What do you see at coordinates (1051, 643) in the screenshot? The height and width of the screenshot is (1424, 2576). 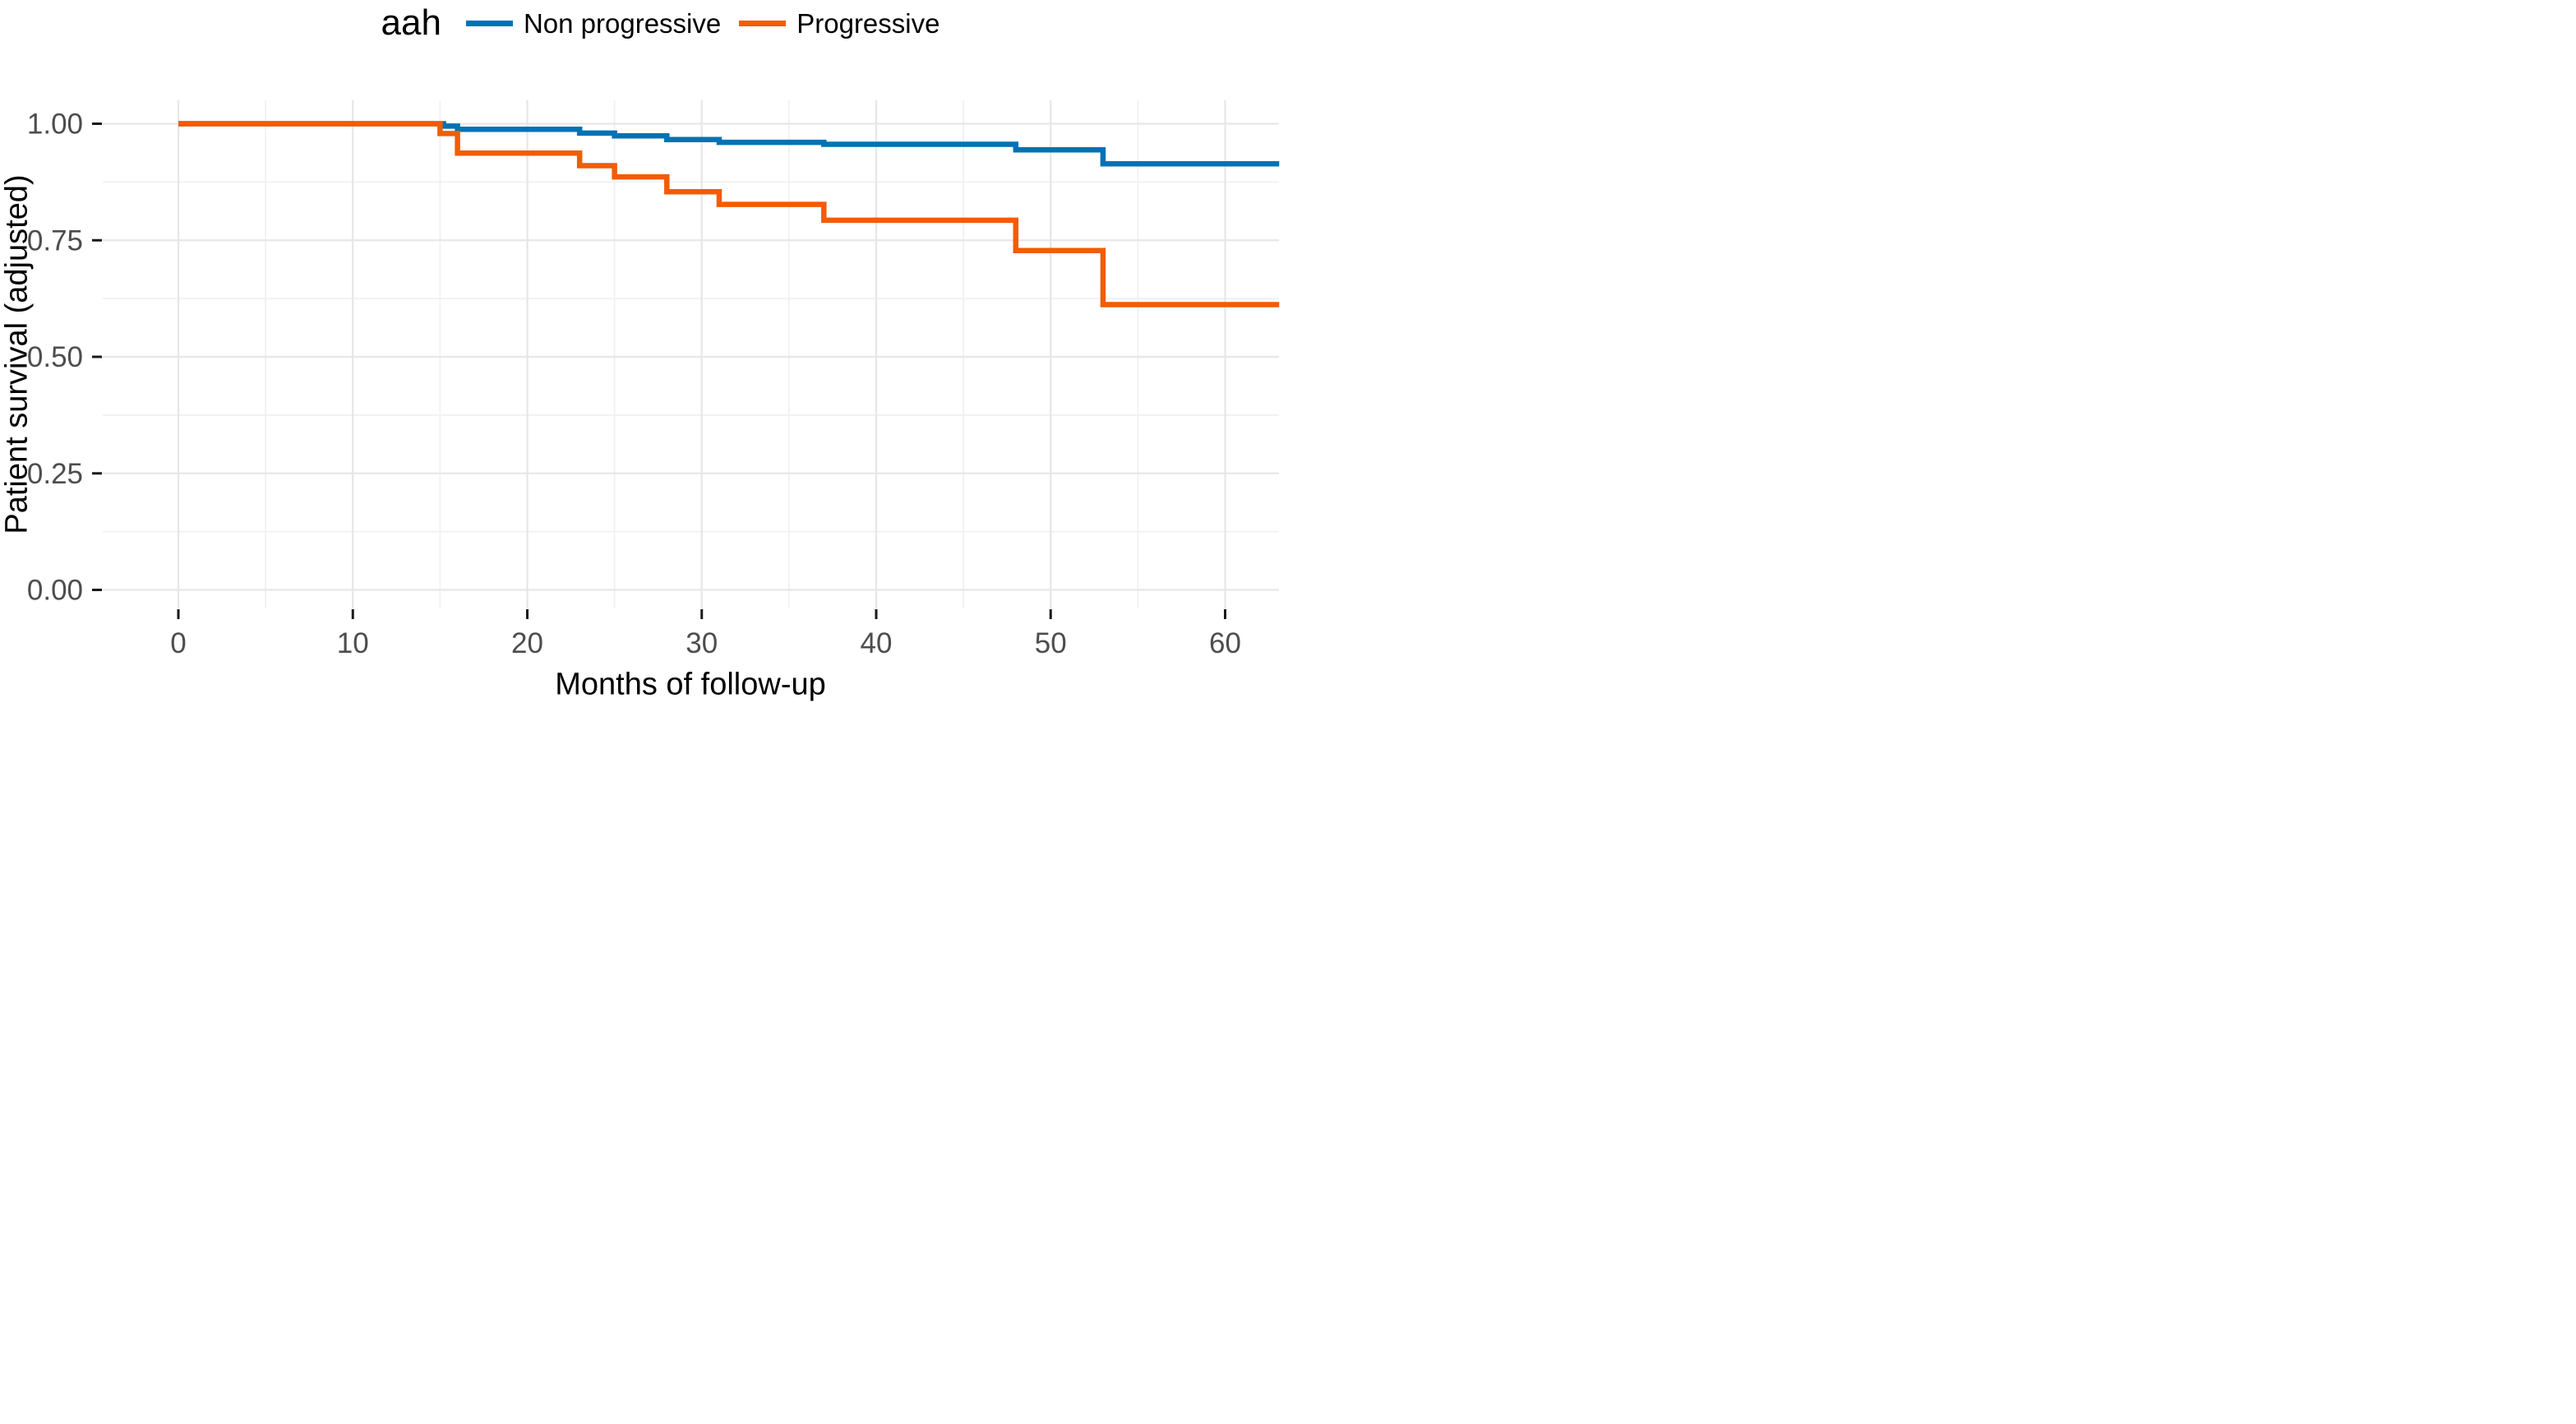 I see `x-tick-label: 50` at bounding box center [1051, 643].